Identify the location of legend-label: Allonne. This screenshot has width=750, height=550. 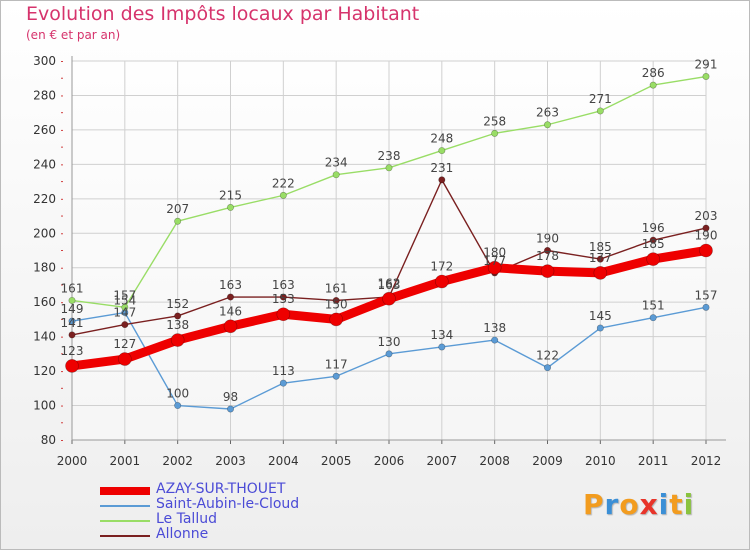
(182, 534).